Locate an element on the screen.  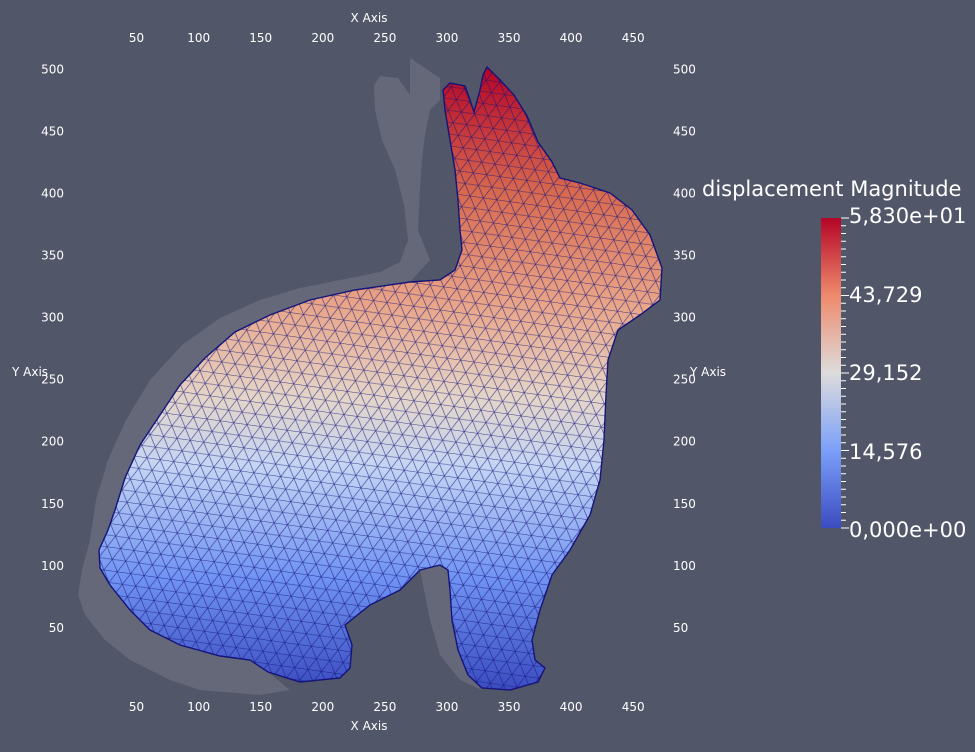
bunny-leg-shadow is located at coordinates (451, 627).